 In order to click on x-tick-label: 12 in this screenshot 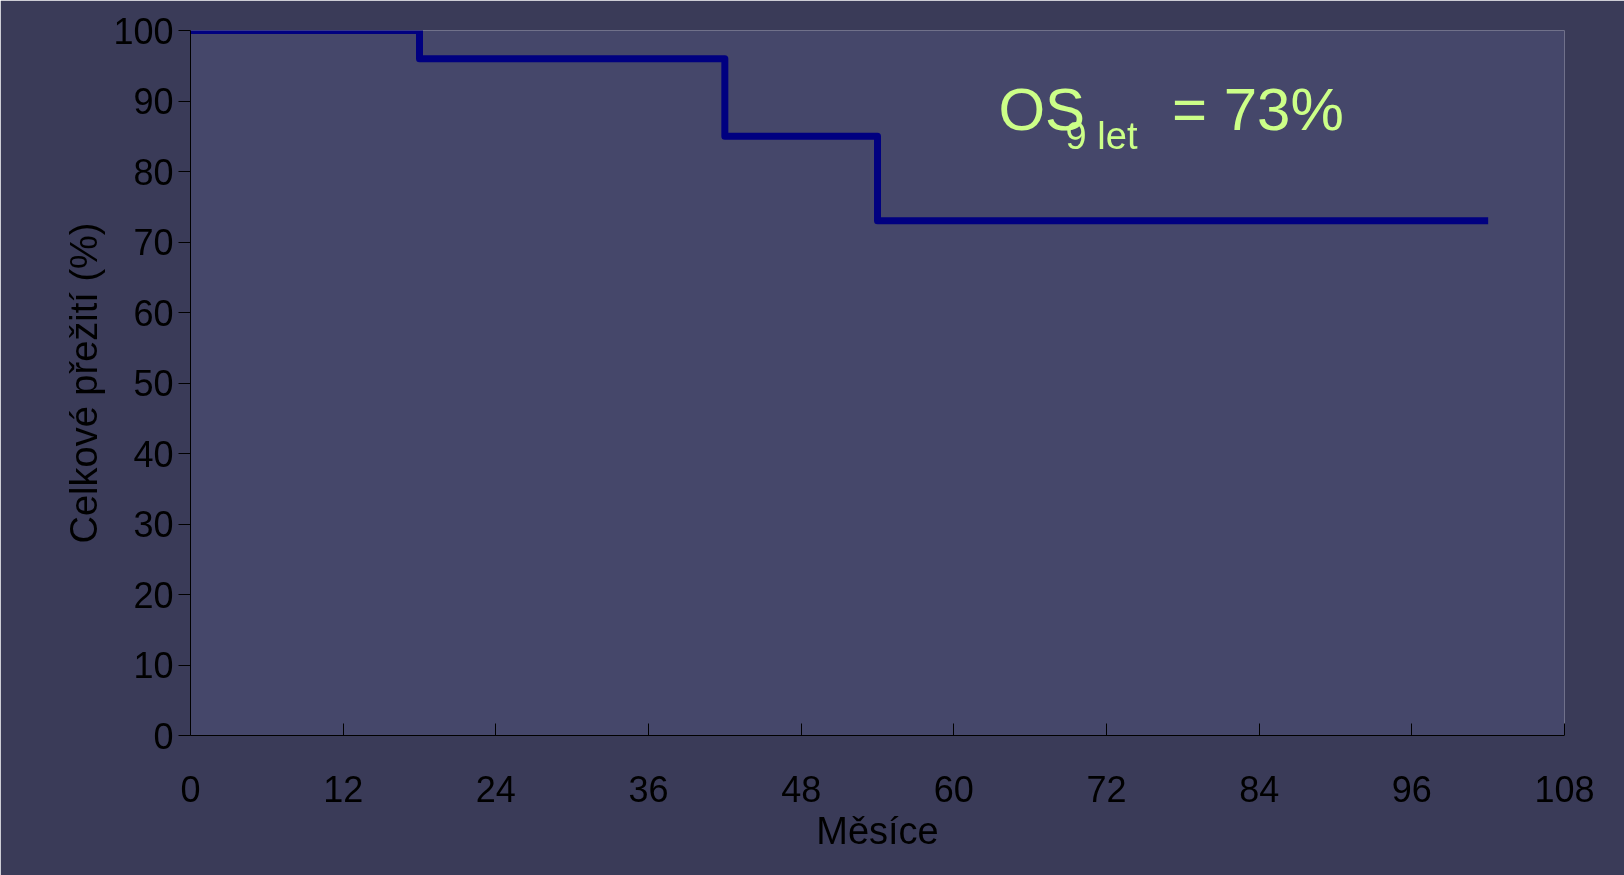, I will do `click(343, 789)`.